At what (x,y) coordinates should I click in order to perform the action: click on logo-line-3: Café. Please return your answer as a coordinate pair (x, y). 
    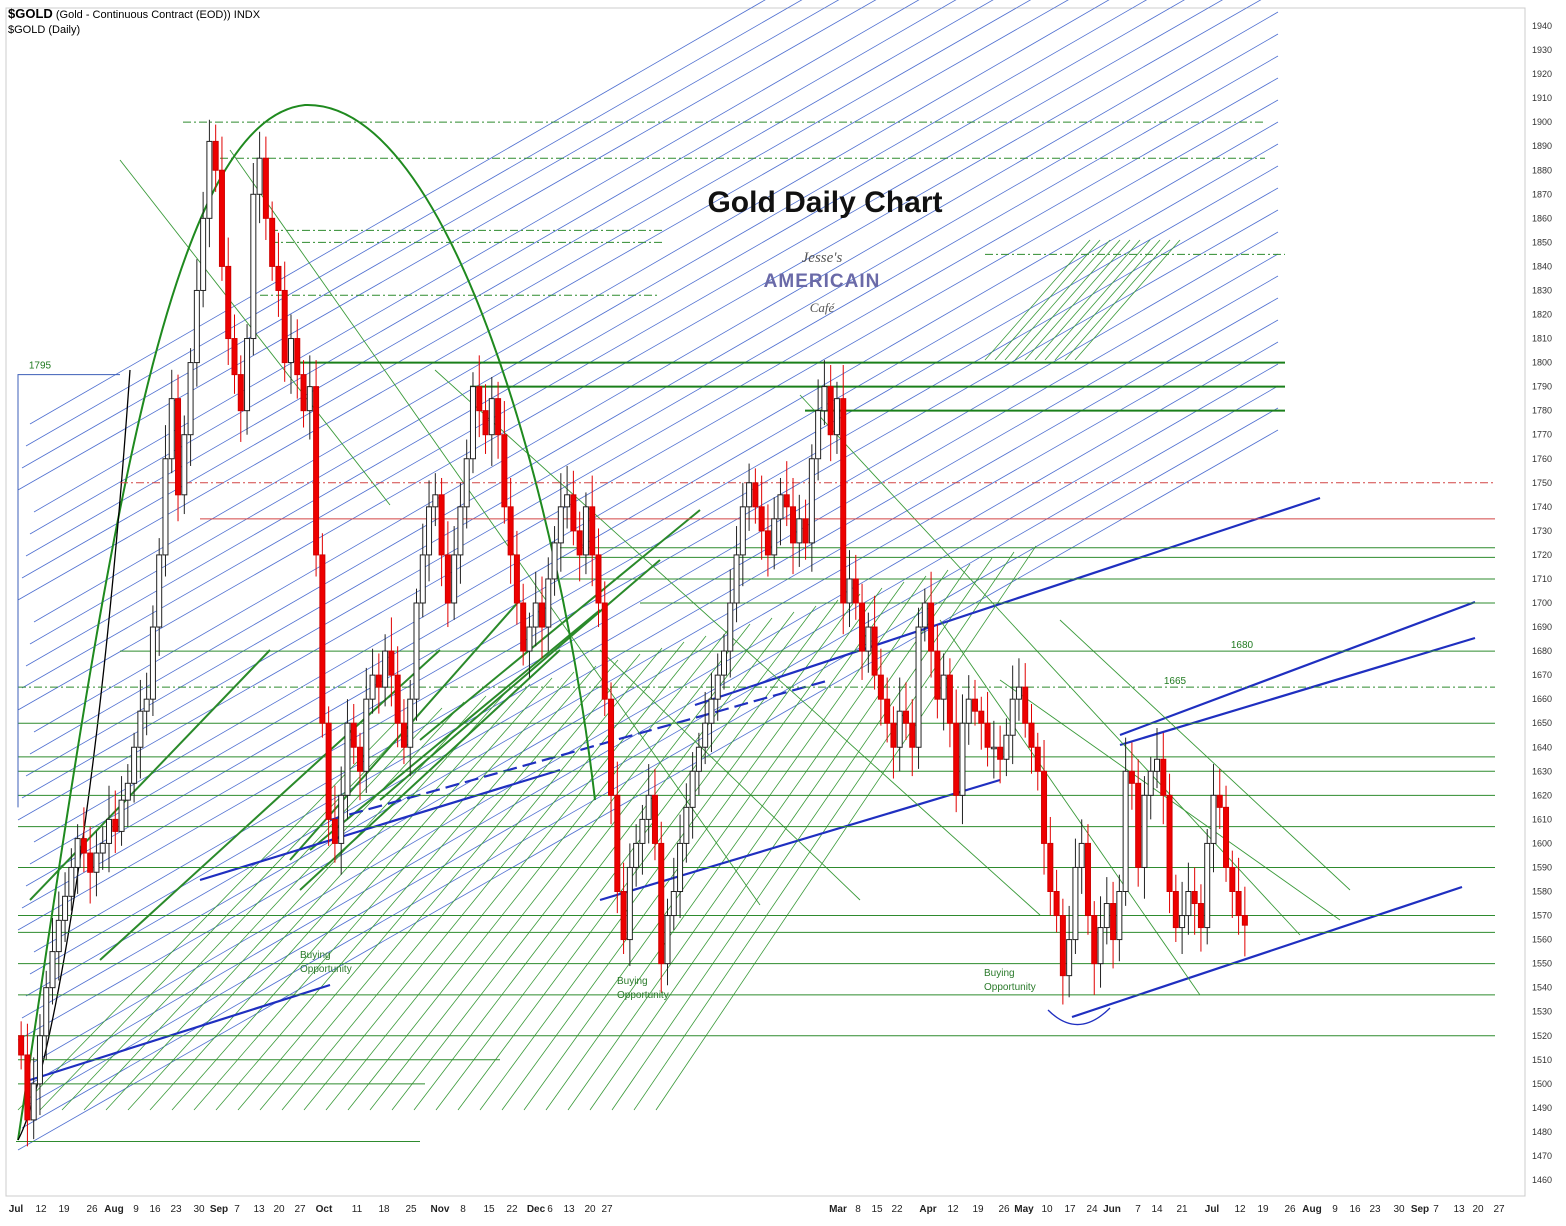
    Looking at the image, I should click on (823, 307).